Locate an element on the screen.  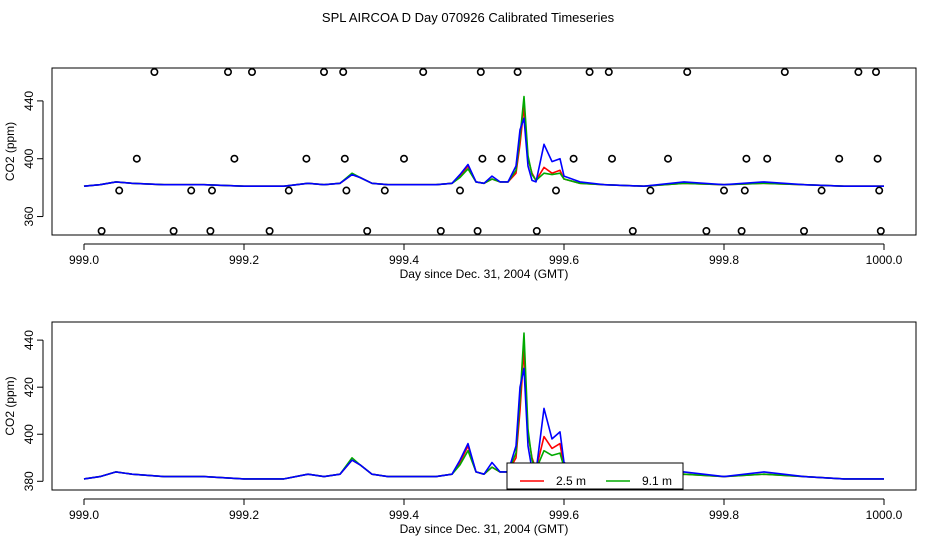
y-tick-label: 360 is located at coordinates (29, 216).